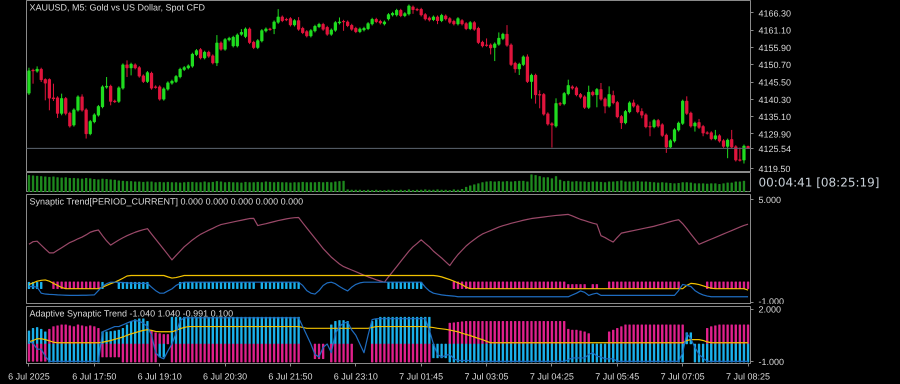 This screenshot has width=900, height=384. What do you see at coordinates (421, 377) in the screenshot?
I see `x-tick-label: 7 Jul 01:45` at bounding box center [421, 377].